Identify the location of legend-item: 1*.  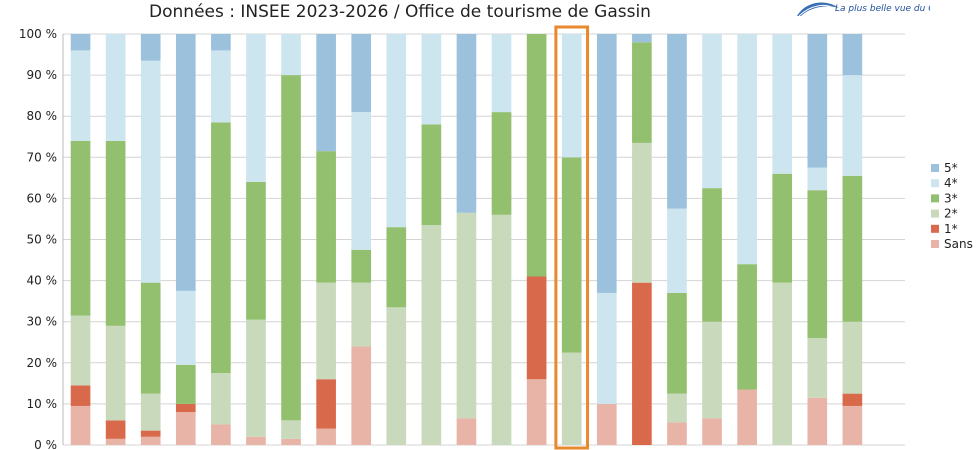
(944, 229).